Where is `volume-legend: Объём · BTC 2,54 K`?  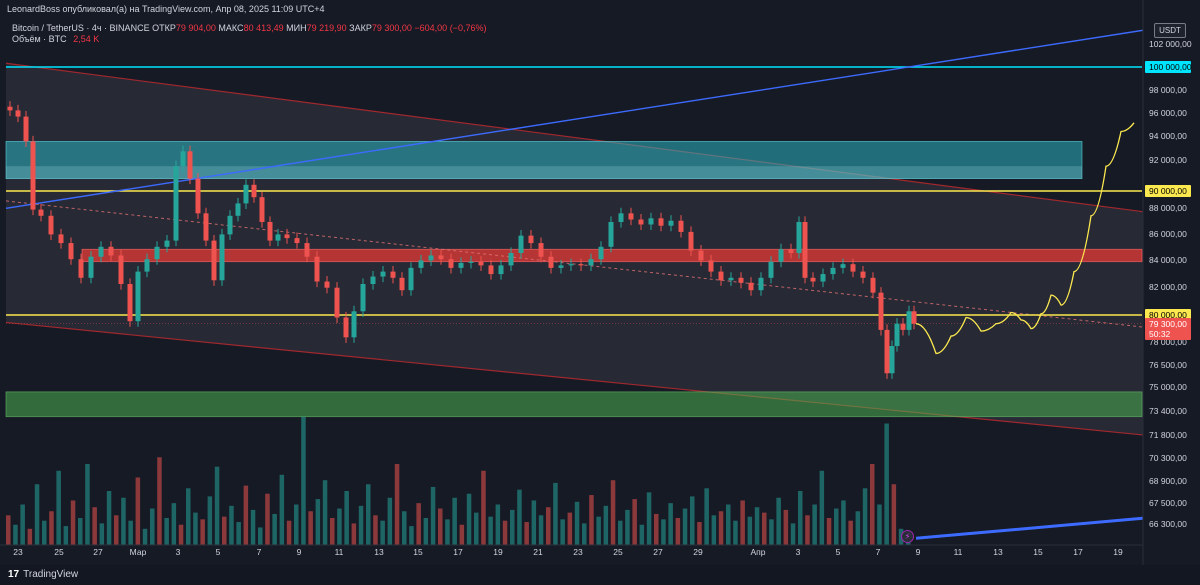
volume-legend: Объём · BTC 2,54 K is located at coordinates (55, 39).